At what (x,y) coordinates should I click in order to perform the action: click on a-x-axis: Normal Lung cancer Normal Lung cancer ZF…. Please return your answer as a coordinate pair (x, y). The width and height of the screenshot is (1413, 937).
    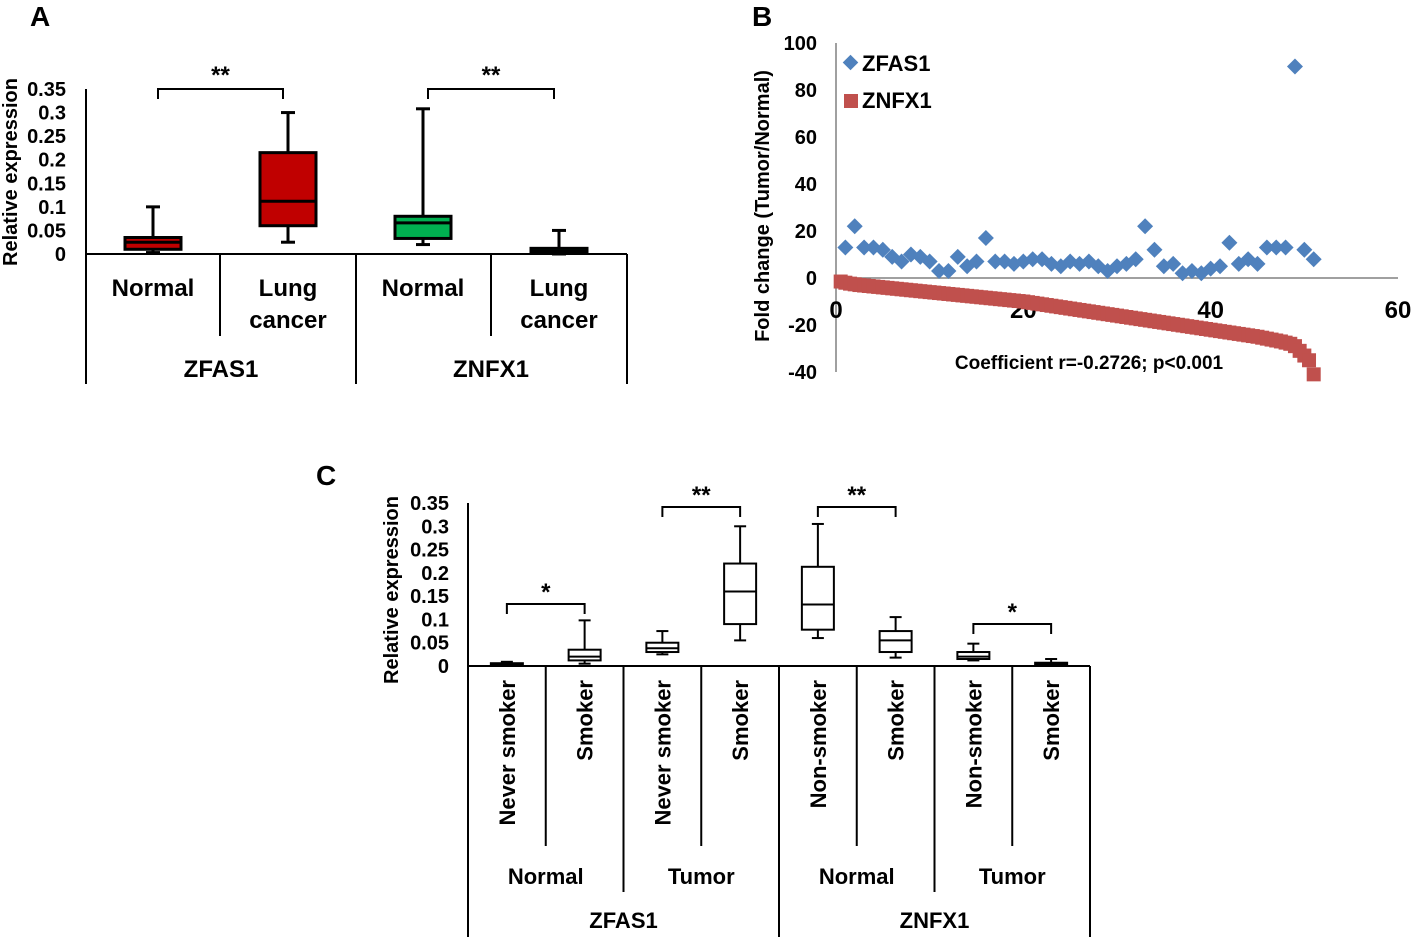
    Looking at the image, I should click on (356, 236).